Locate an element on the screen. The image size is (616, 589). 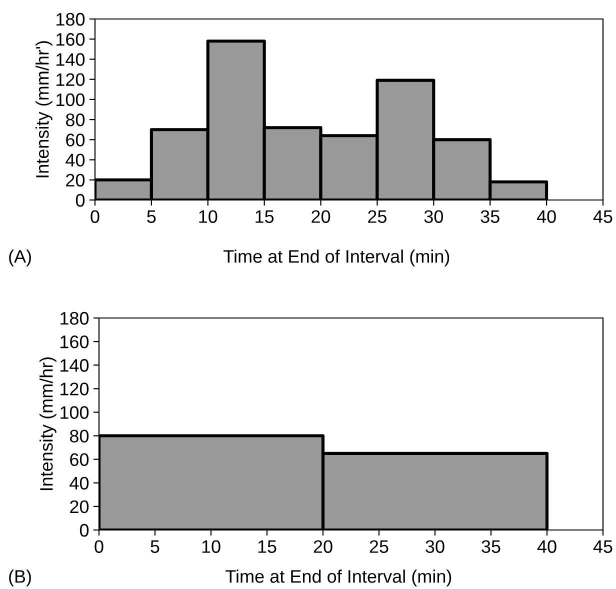
y-axis-title: Intensity (mm/hr') is located at coordinates (44, 109).